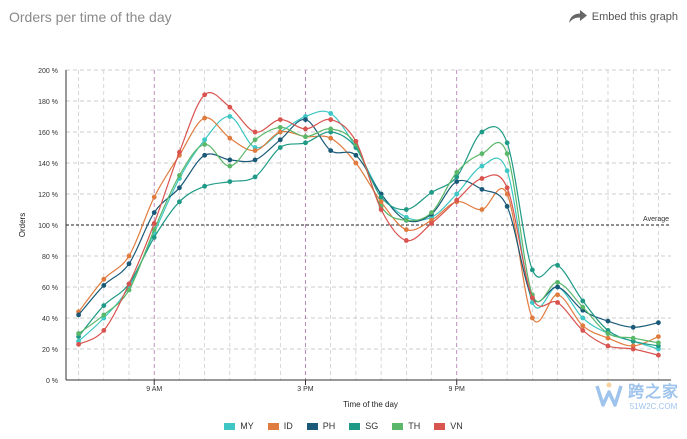 Image resolution: width=687 pixels, height=439 pixels. Describe the element at coordinates (653, 406) in the screenshot. I see `watermark-en: 51W2C.COM` at that location.